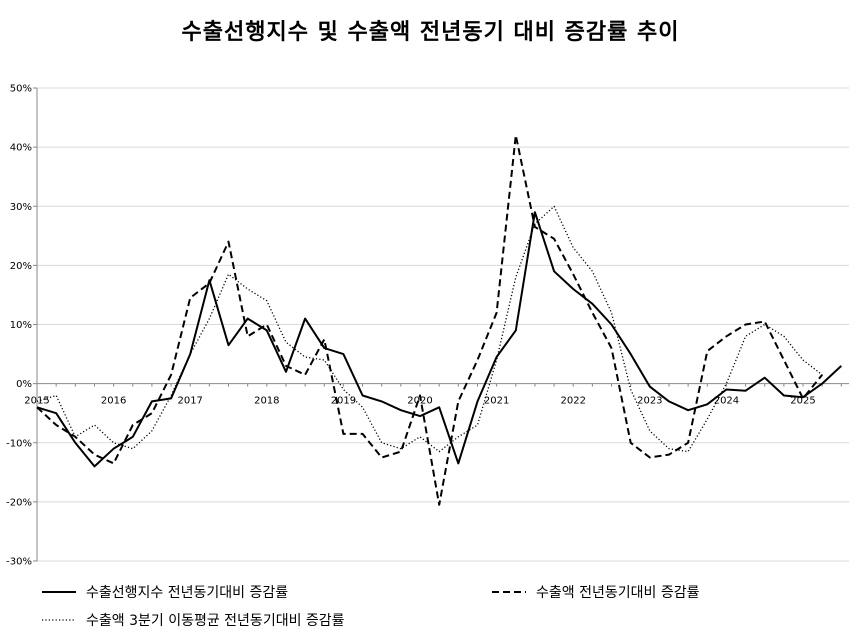  I want to click on y-tick-label: 40%, so click(21, 148).